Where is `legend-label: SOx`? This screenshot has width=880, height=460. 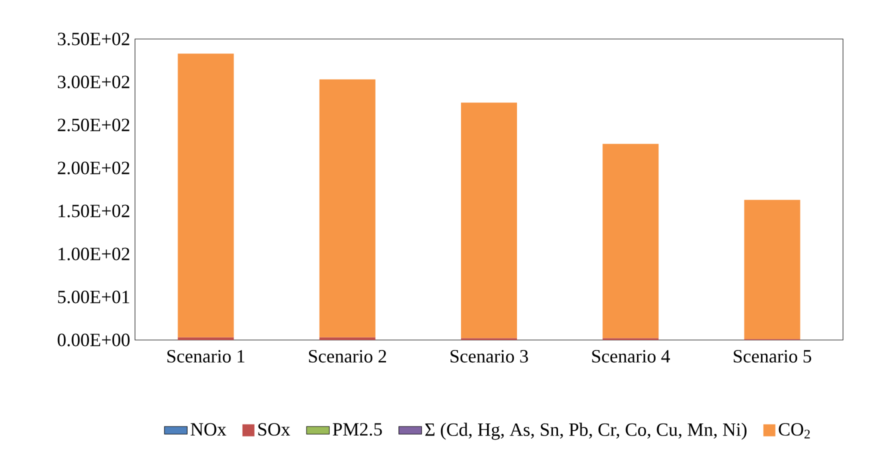 legend-label: SOx is located at coordinates (274, 429).